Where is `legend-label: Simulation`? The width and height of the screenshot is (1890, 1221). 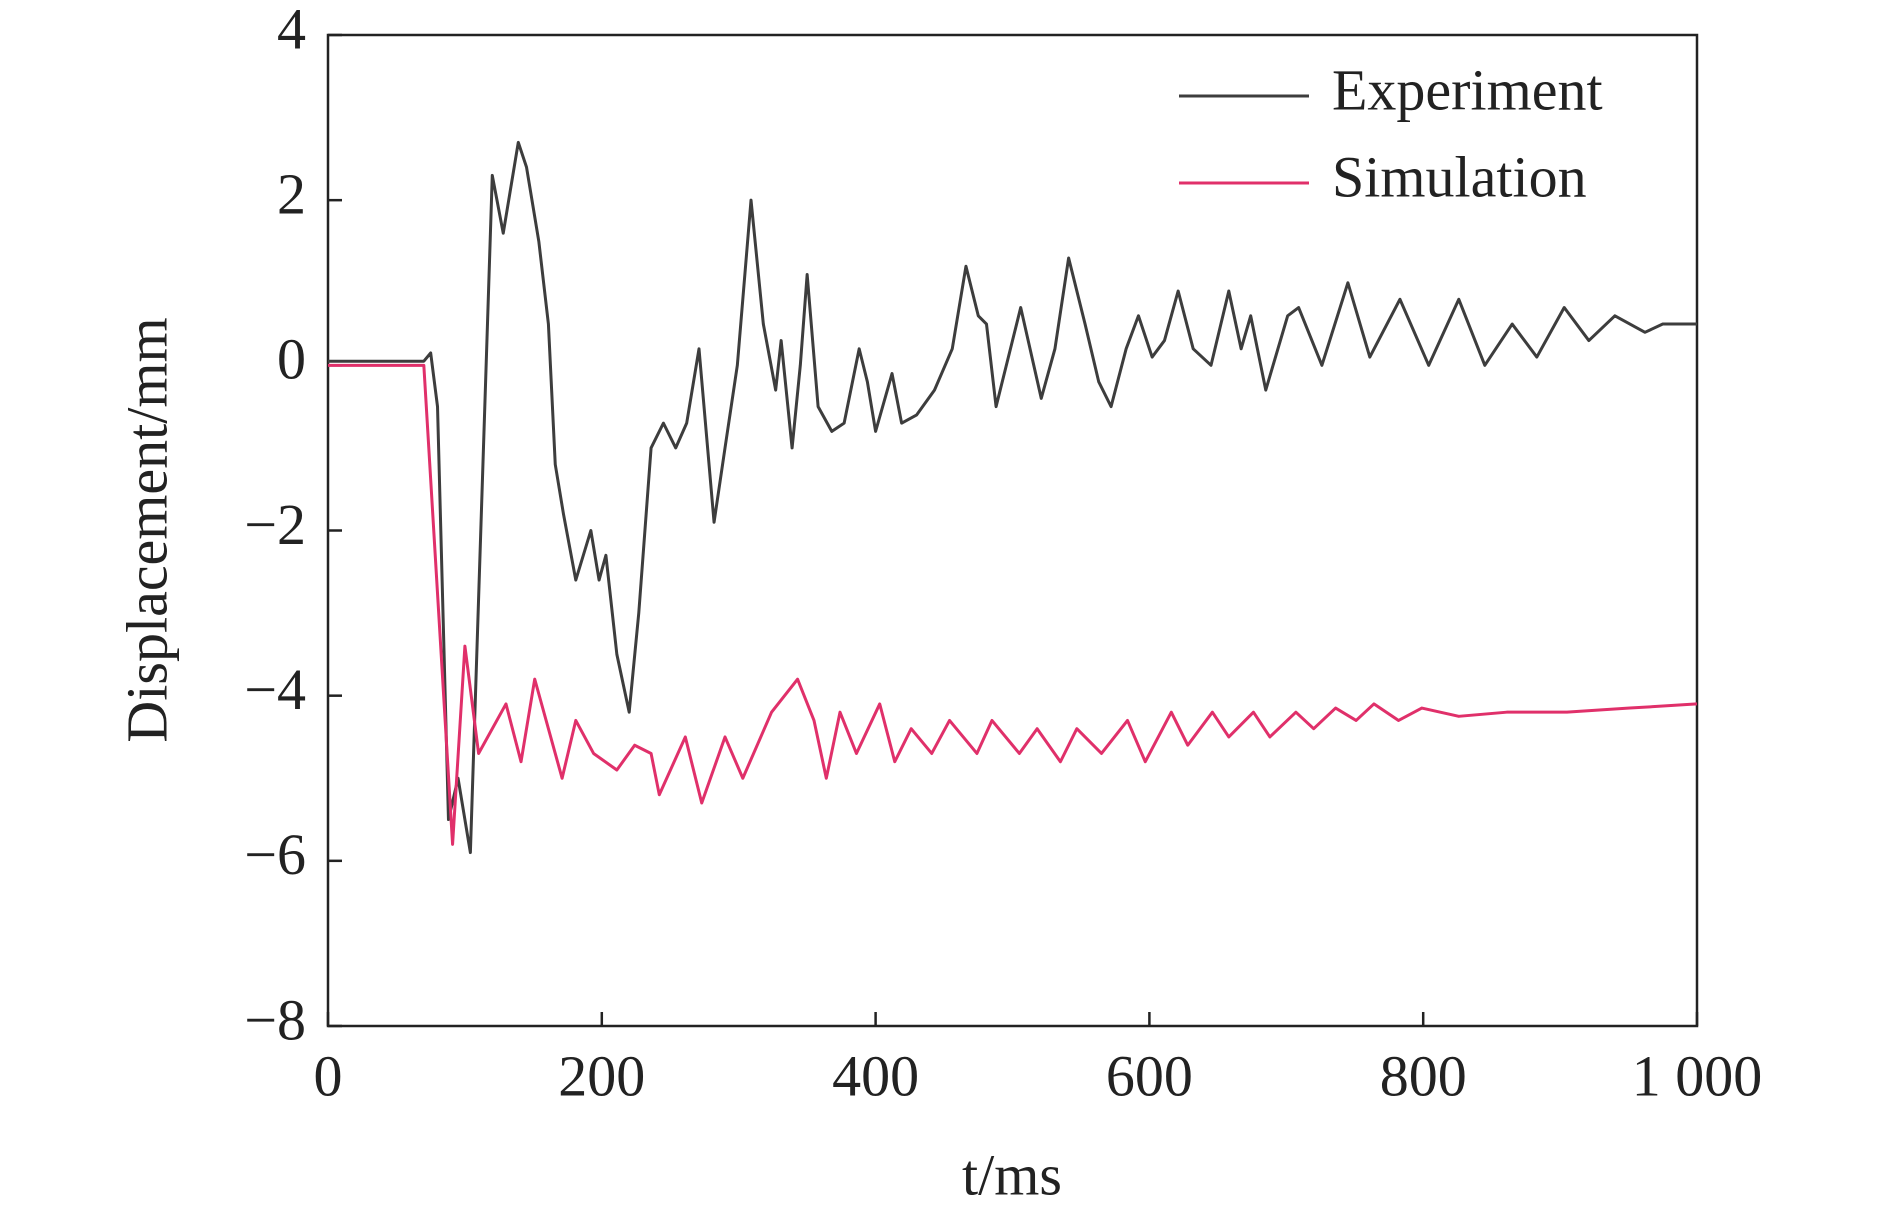
legend-label: Simulation is located at coordinates (1459, 176).